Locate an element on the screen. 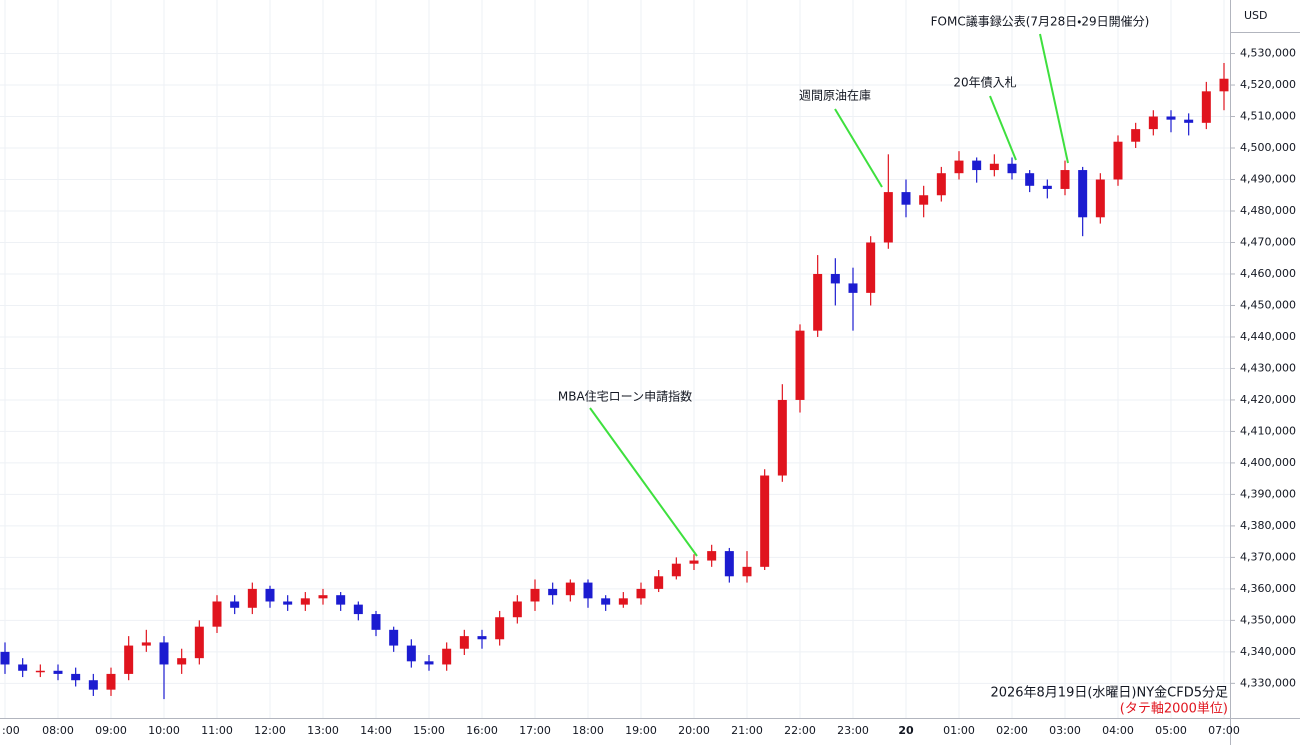 Image resolution: width=1300 pixels, height=745 pixels. x-tick-label: 17:00 is located at coordinates (535, 730).